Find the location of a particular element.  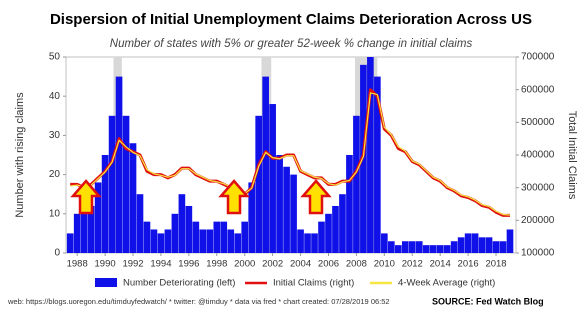

x-tick-label: 1996 is located at coordinates (188, 264).